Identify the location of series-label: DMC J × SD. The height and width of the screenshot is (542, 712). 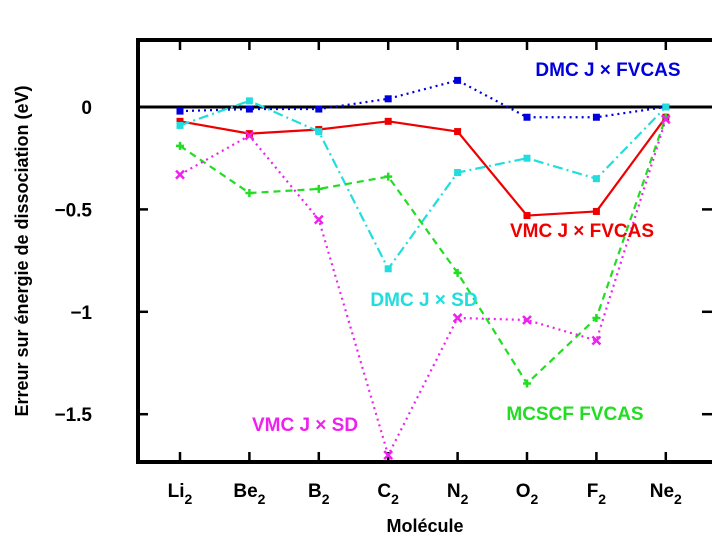
(423, 300).